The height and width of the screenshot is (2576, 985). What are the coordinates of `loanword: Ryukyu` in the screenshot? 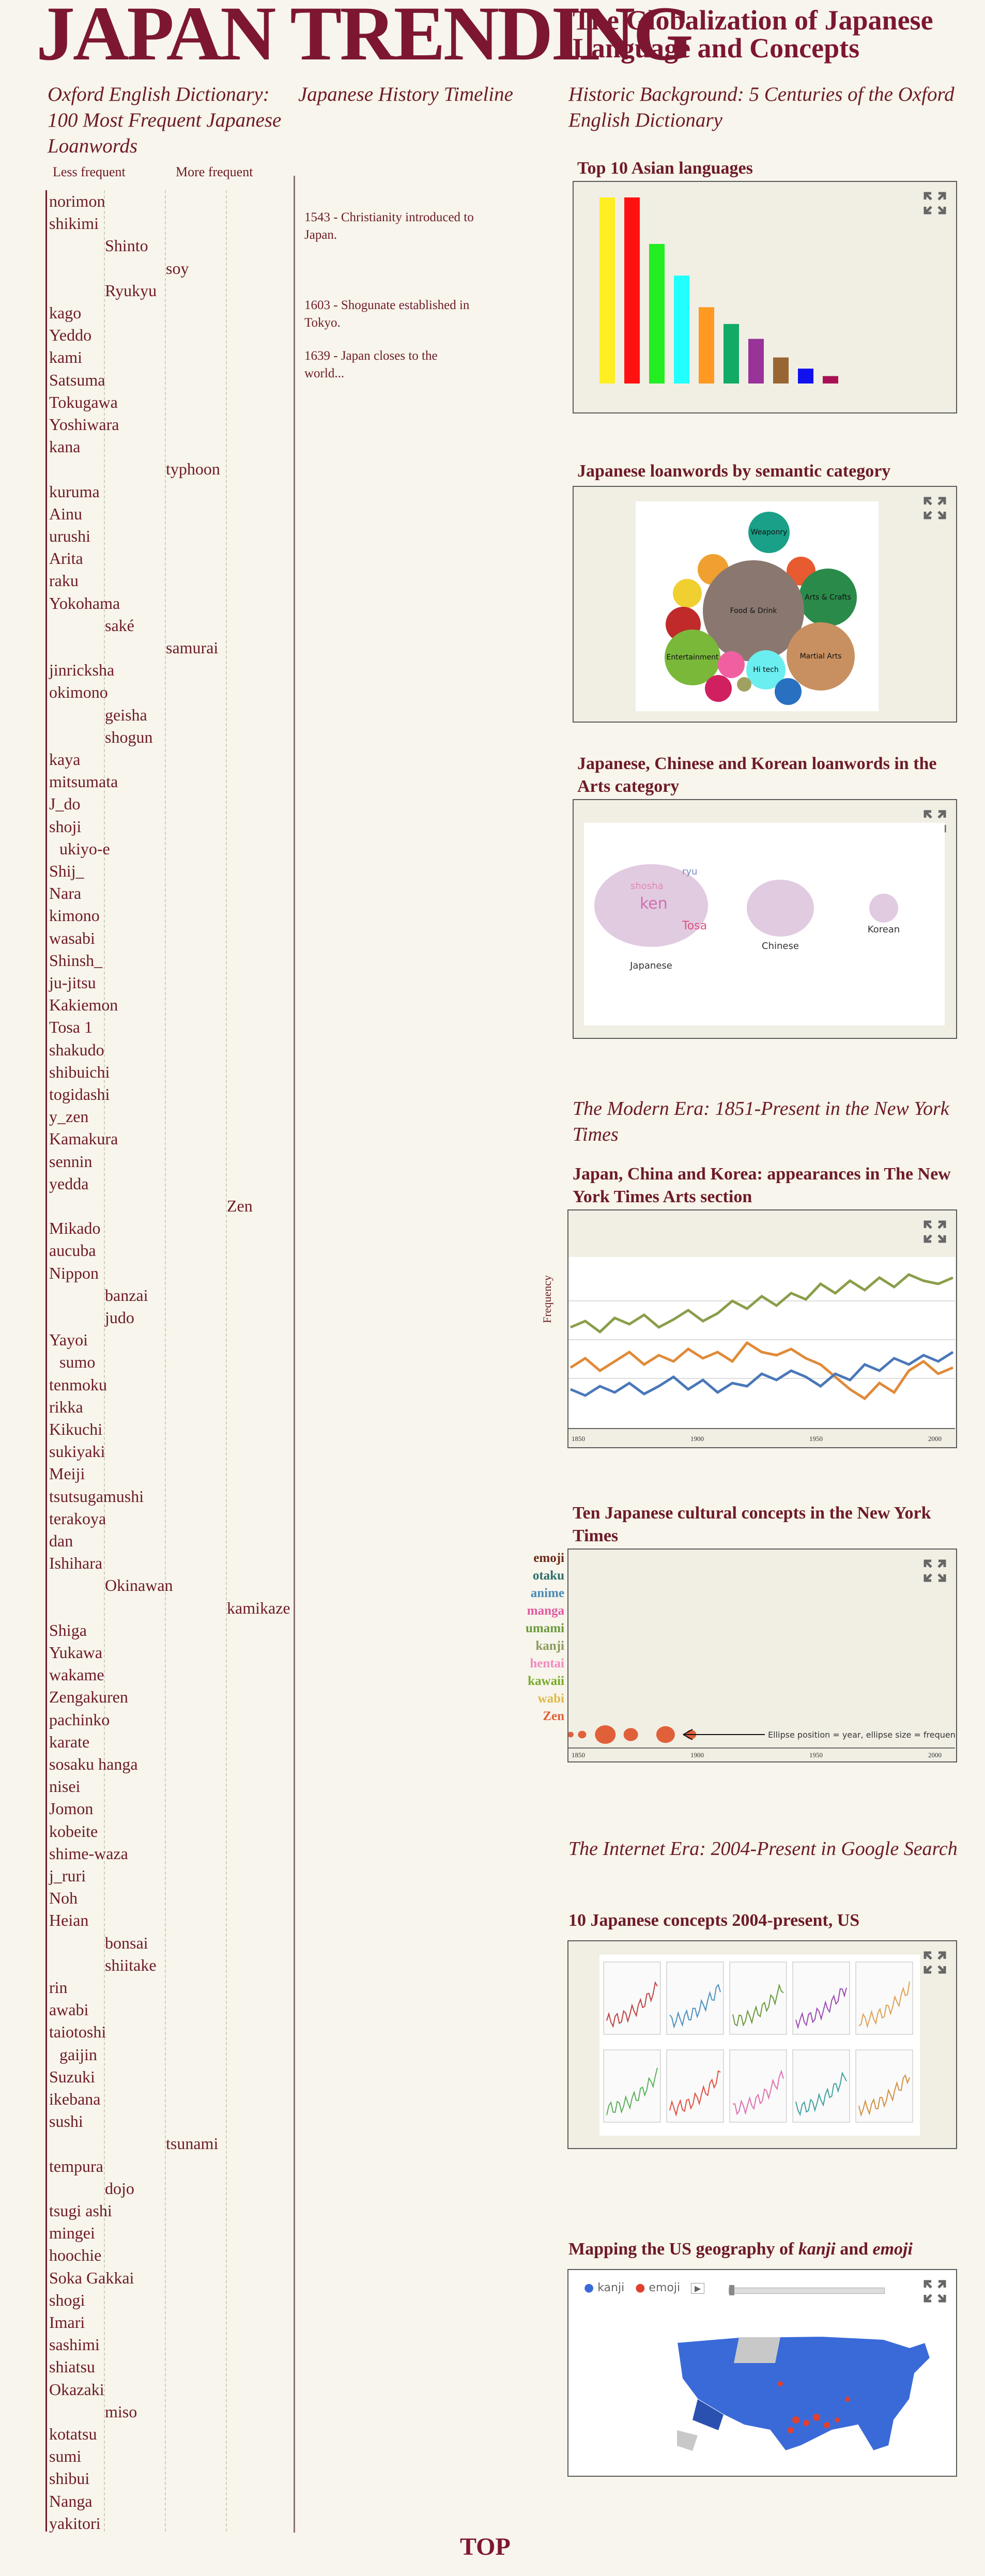 It's located at (131, 290).